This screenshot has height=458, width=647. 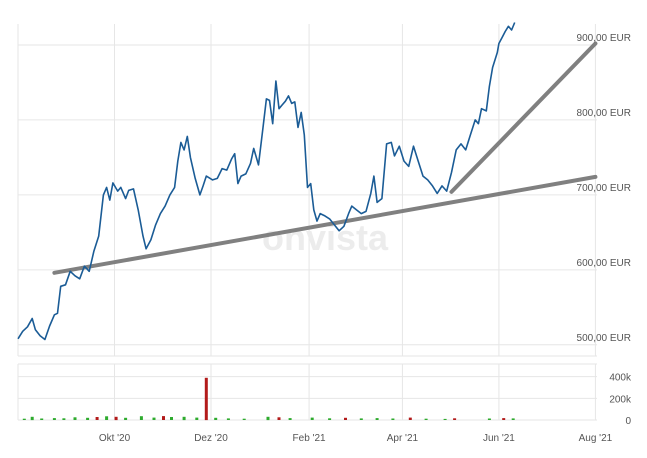 What do you see at coordinates (620, 378) in the screenshot?
I see `volume-y-tick-label: 400k` at bounding box center [620, 378].